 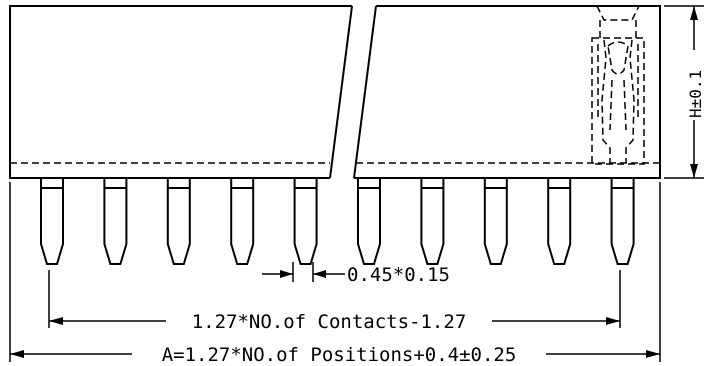 What do you see at coordinates (695, 94) in the screenshot?
I see `height-label: H±0.1` at bounding box center [695, 94].